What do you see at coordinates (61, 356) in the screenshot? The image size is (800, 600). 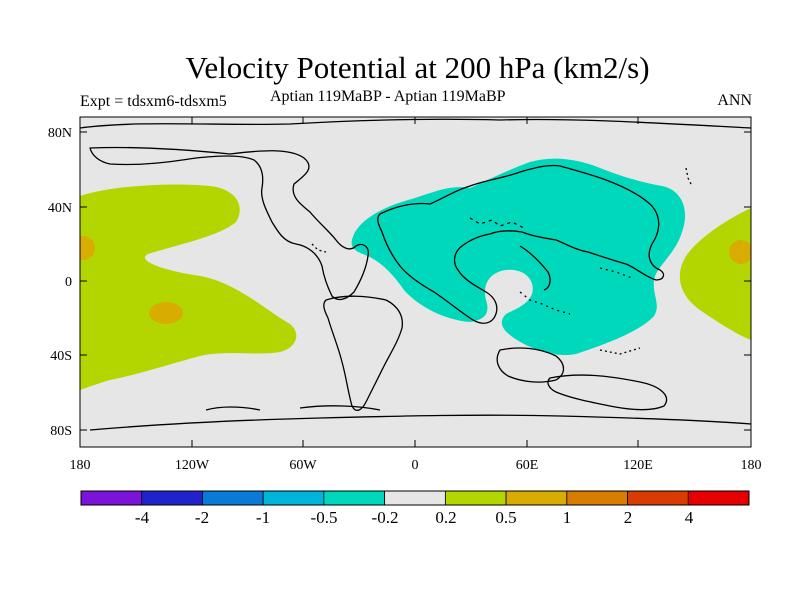 I see `lat-label-40s: 40S` at bounding box center [61, 356].